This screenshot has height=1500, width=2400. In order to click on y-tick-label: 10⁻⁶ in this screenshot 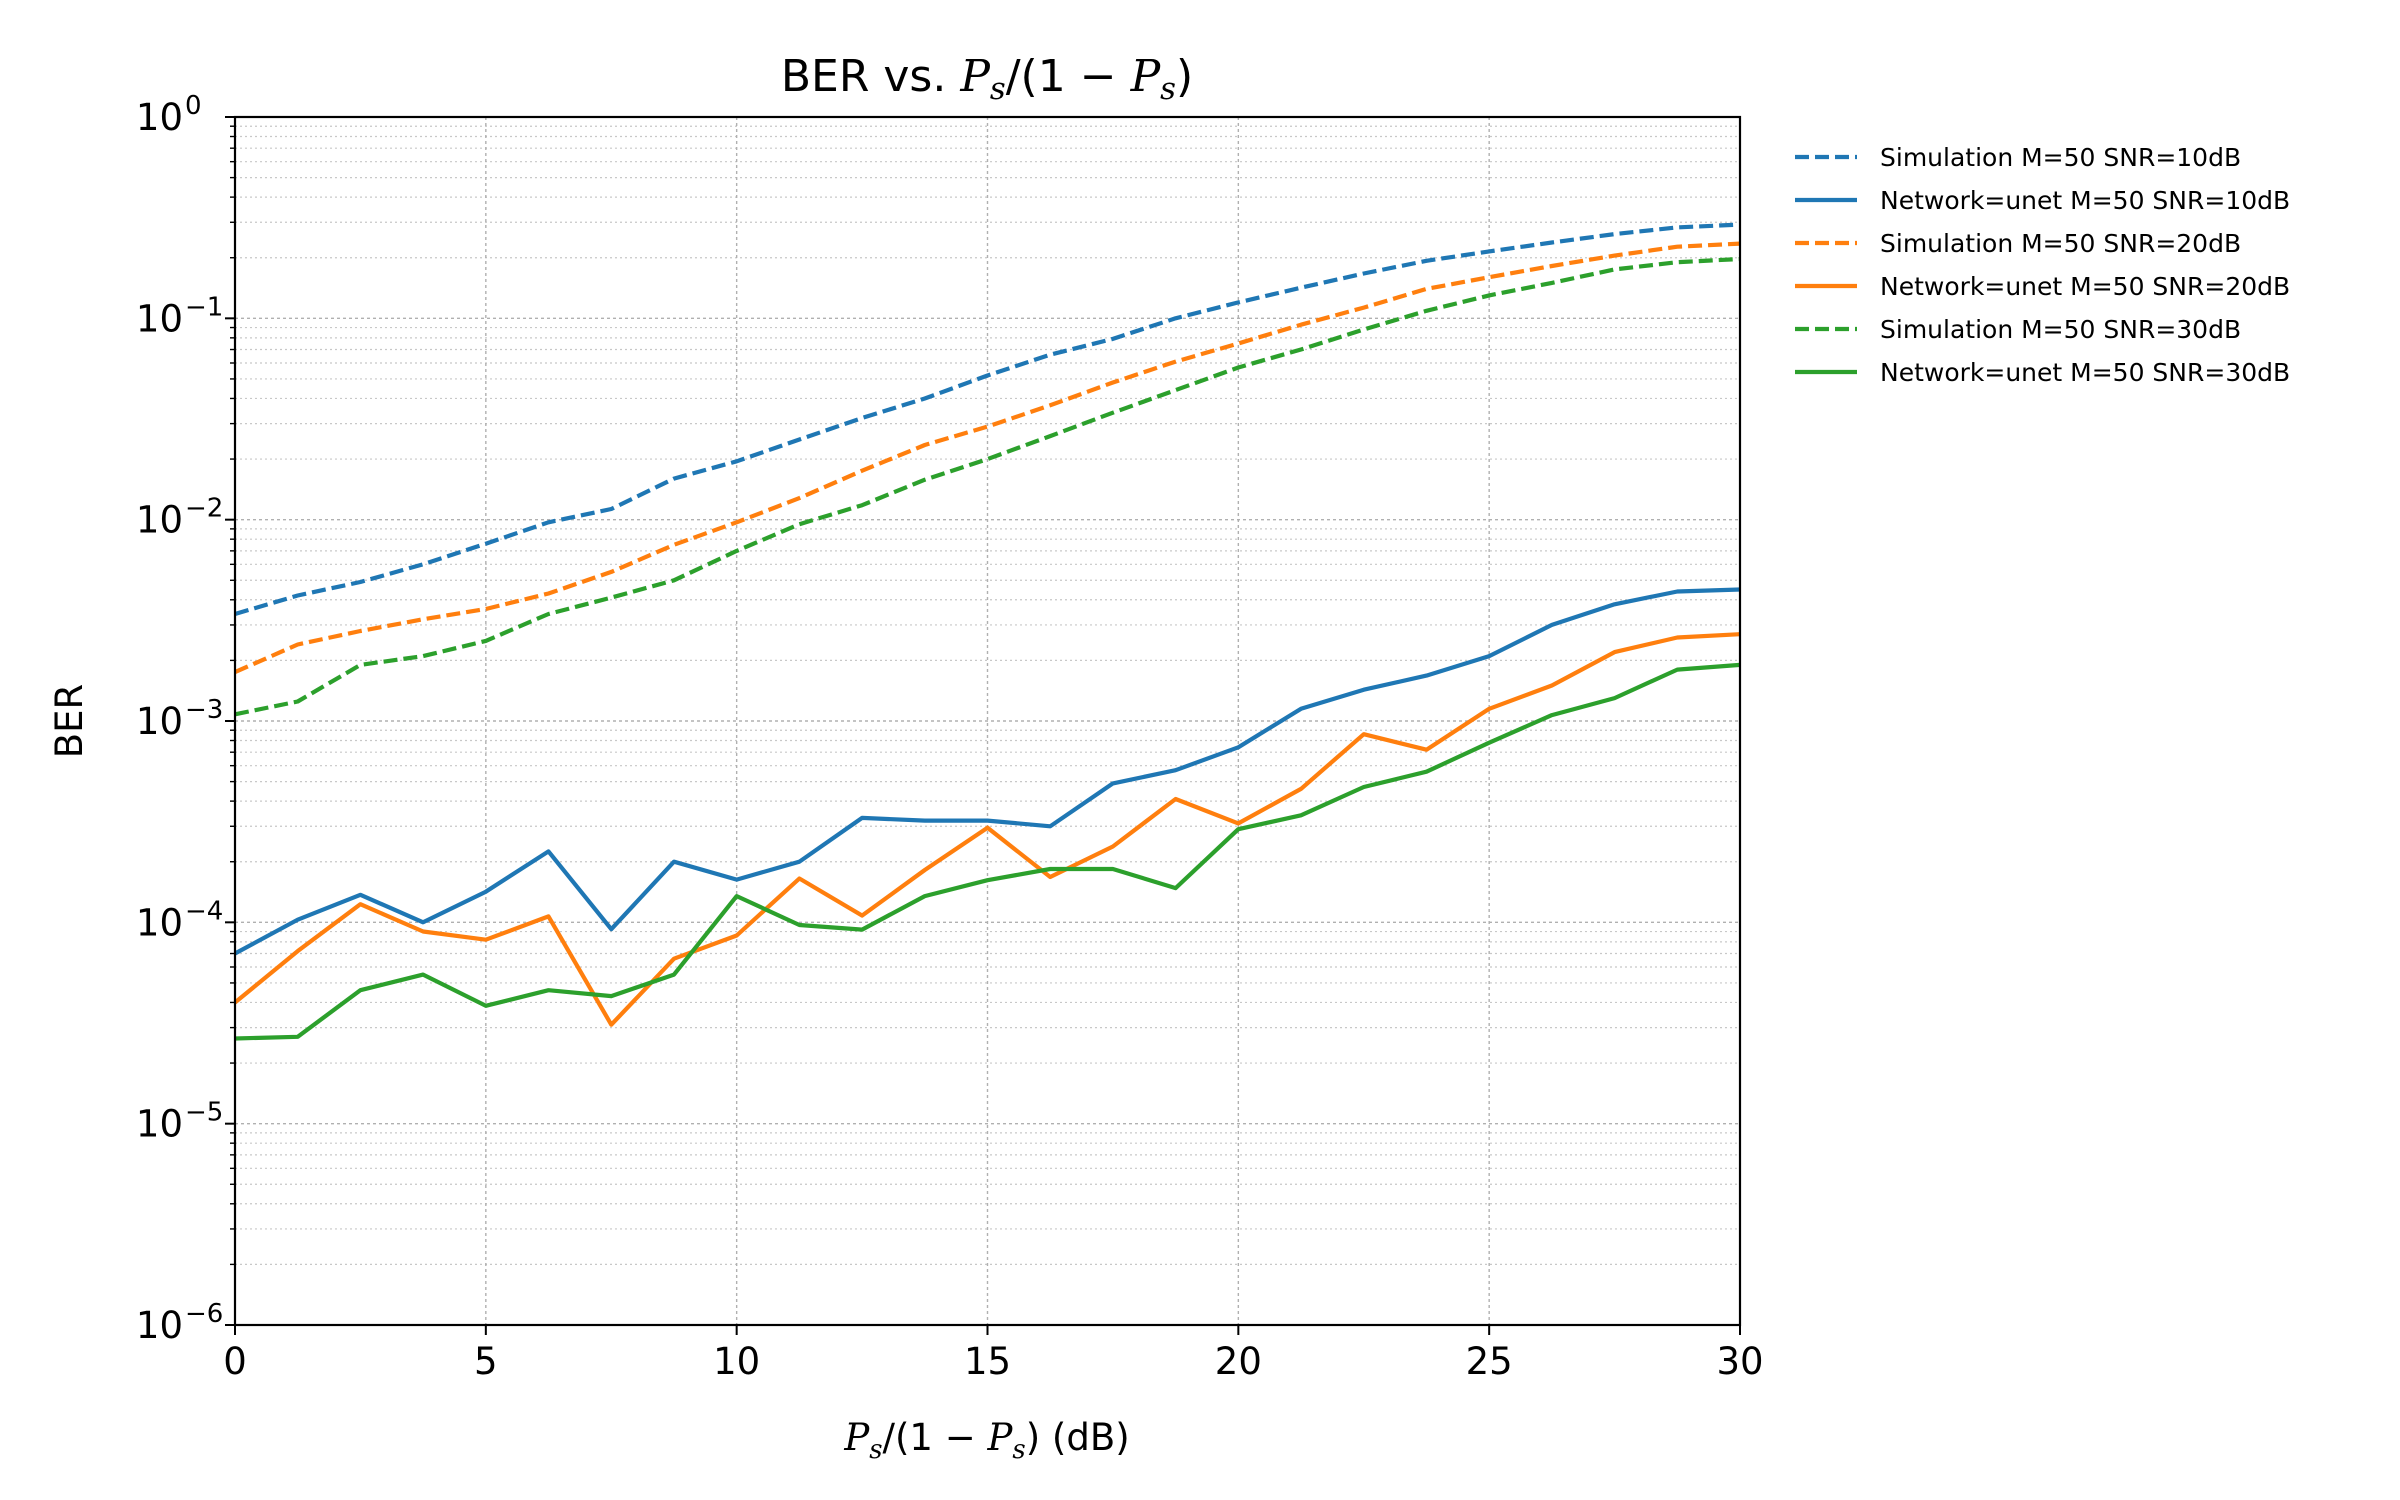, I will do `click(179, 1323)`.